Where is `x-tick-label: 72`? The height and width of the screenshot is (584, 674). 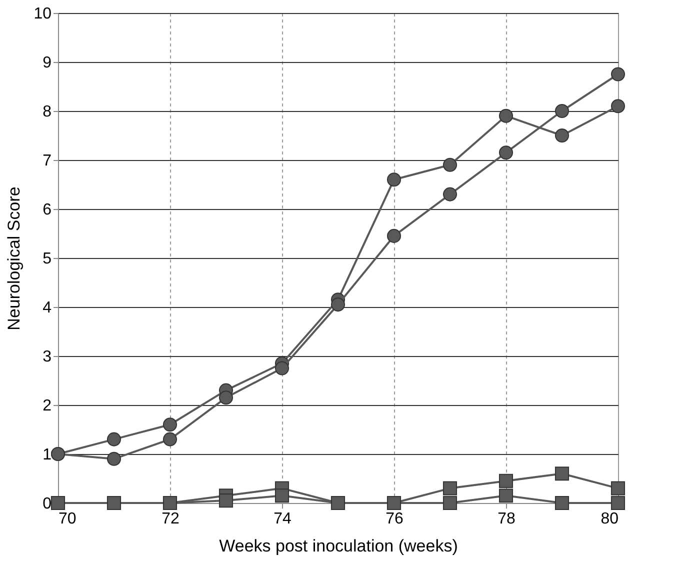
x-tick-label: 72 is located at coordinates (171, 519).